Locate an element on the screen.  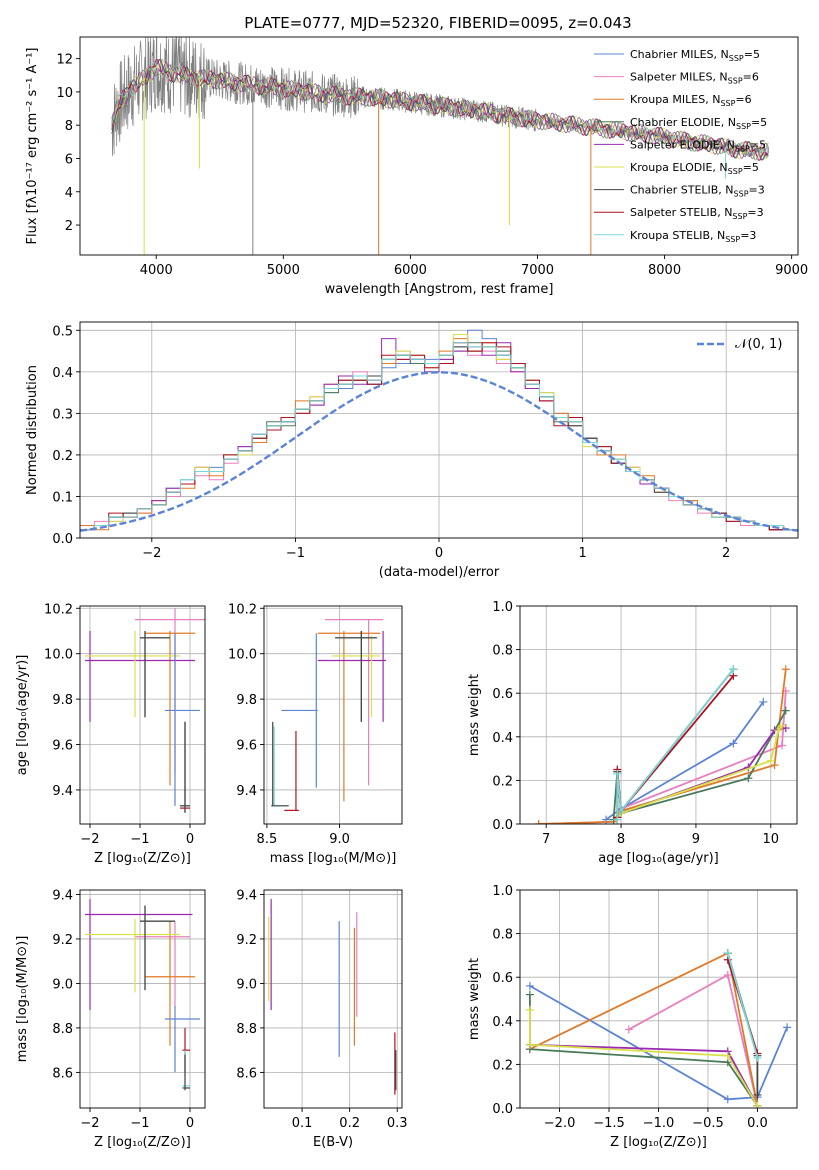
legend-entry: Salpeter STELIB, NSSP=3 is located at coordinates (697, 213).